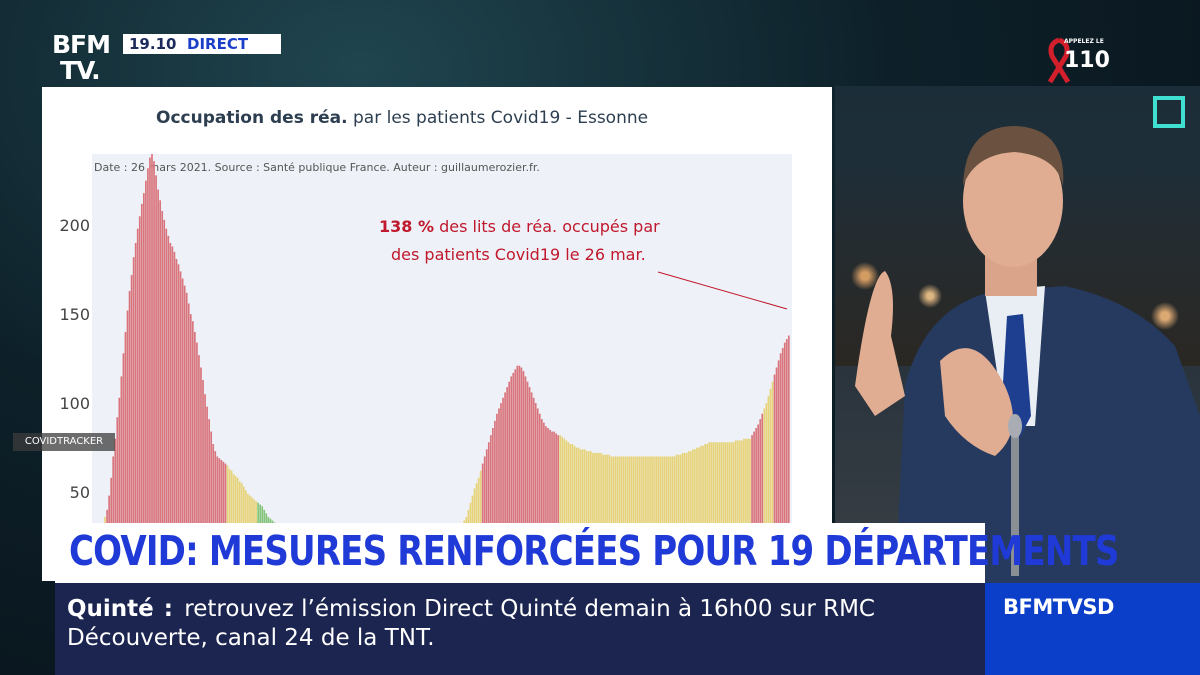 The image size is (1200, 675). What do you see at coordinates (1059, 60) in the screenshot?
I see `red-ribbon-icon` at bounding box center [1059, 60].